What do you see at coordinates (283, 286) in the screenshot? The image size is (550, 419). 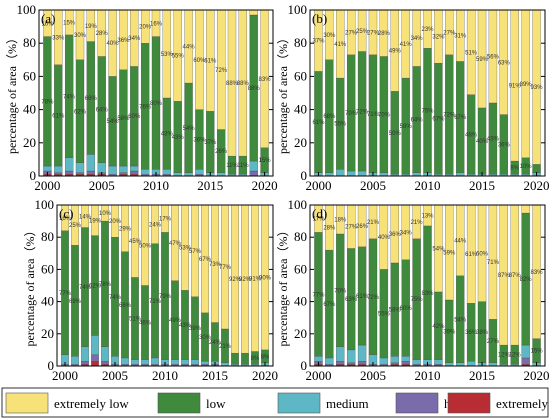 I see `y-axis-label: percentage of area（%）` at bounding box center [283, 286].